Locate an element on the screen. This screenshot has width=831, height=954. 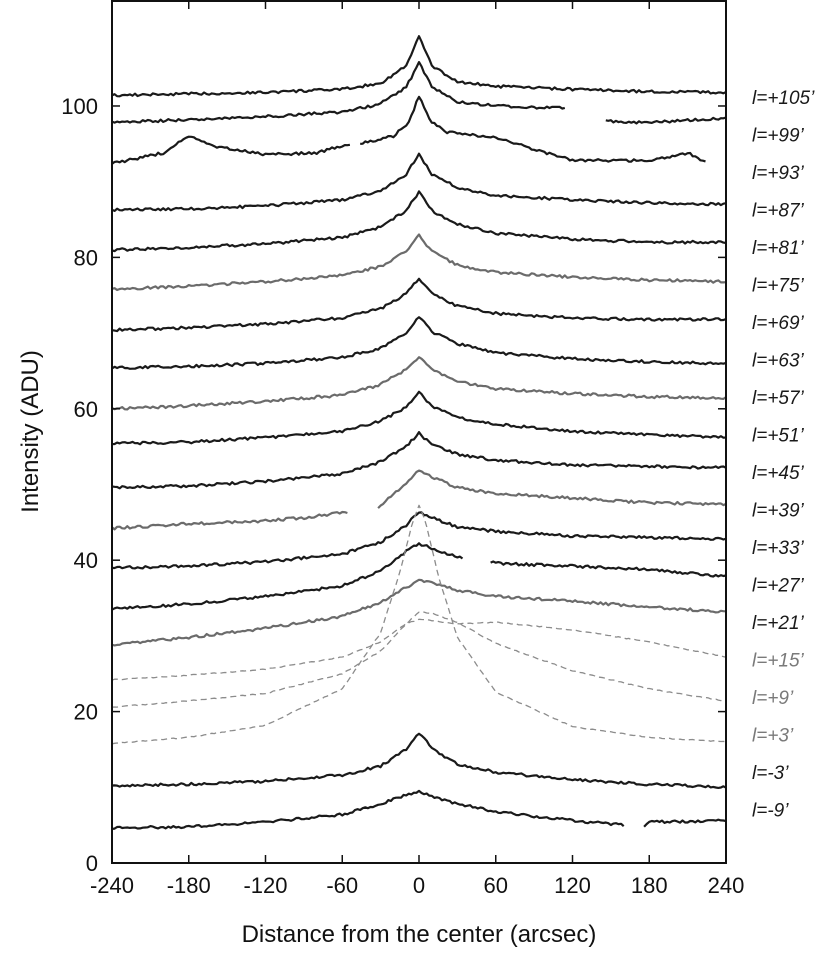
x-tick-label: 0 is located at coordinates (419, 885).